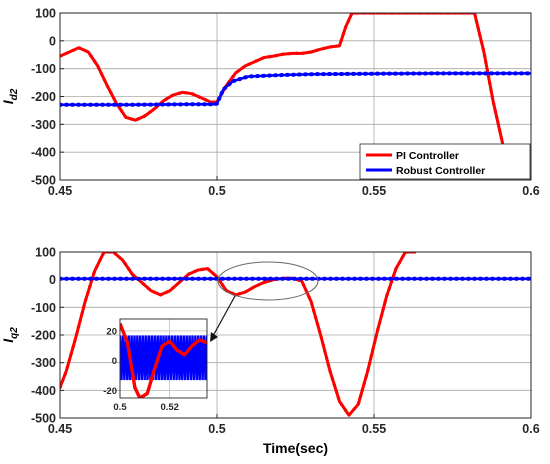 The height and width of the screenshot is (464, 550). What do you see at coordinates (169, 407) in the screenshot?
I see `inset-x-tick-label: 0.52` at bounding box center [169, 407].